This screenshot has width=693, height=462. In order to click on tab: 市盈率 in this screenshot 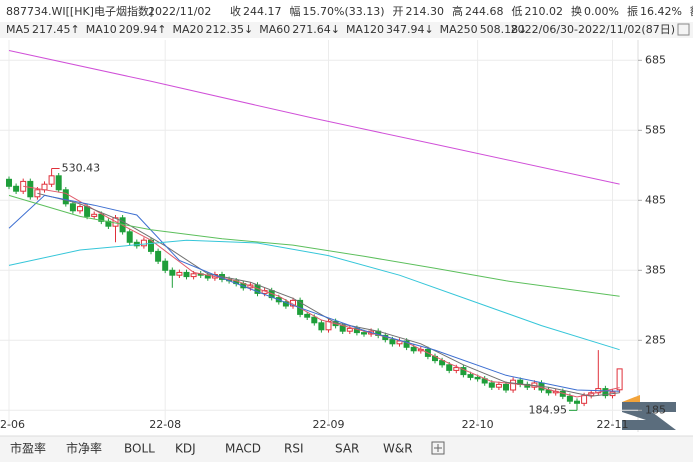, I will do `click(28, 448)`.